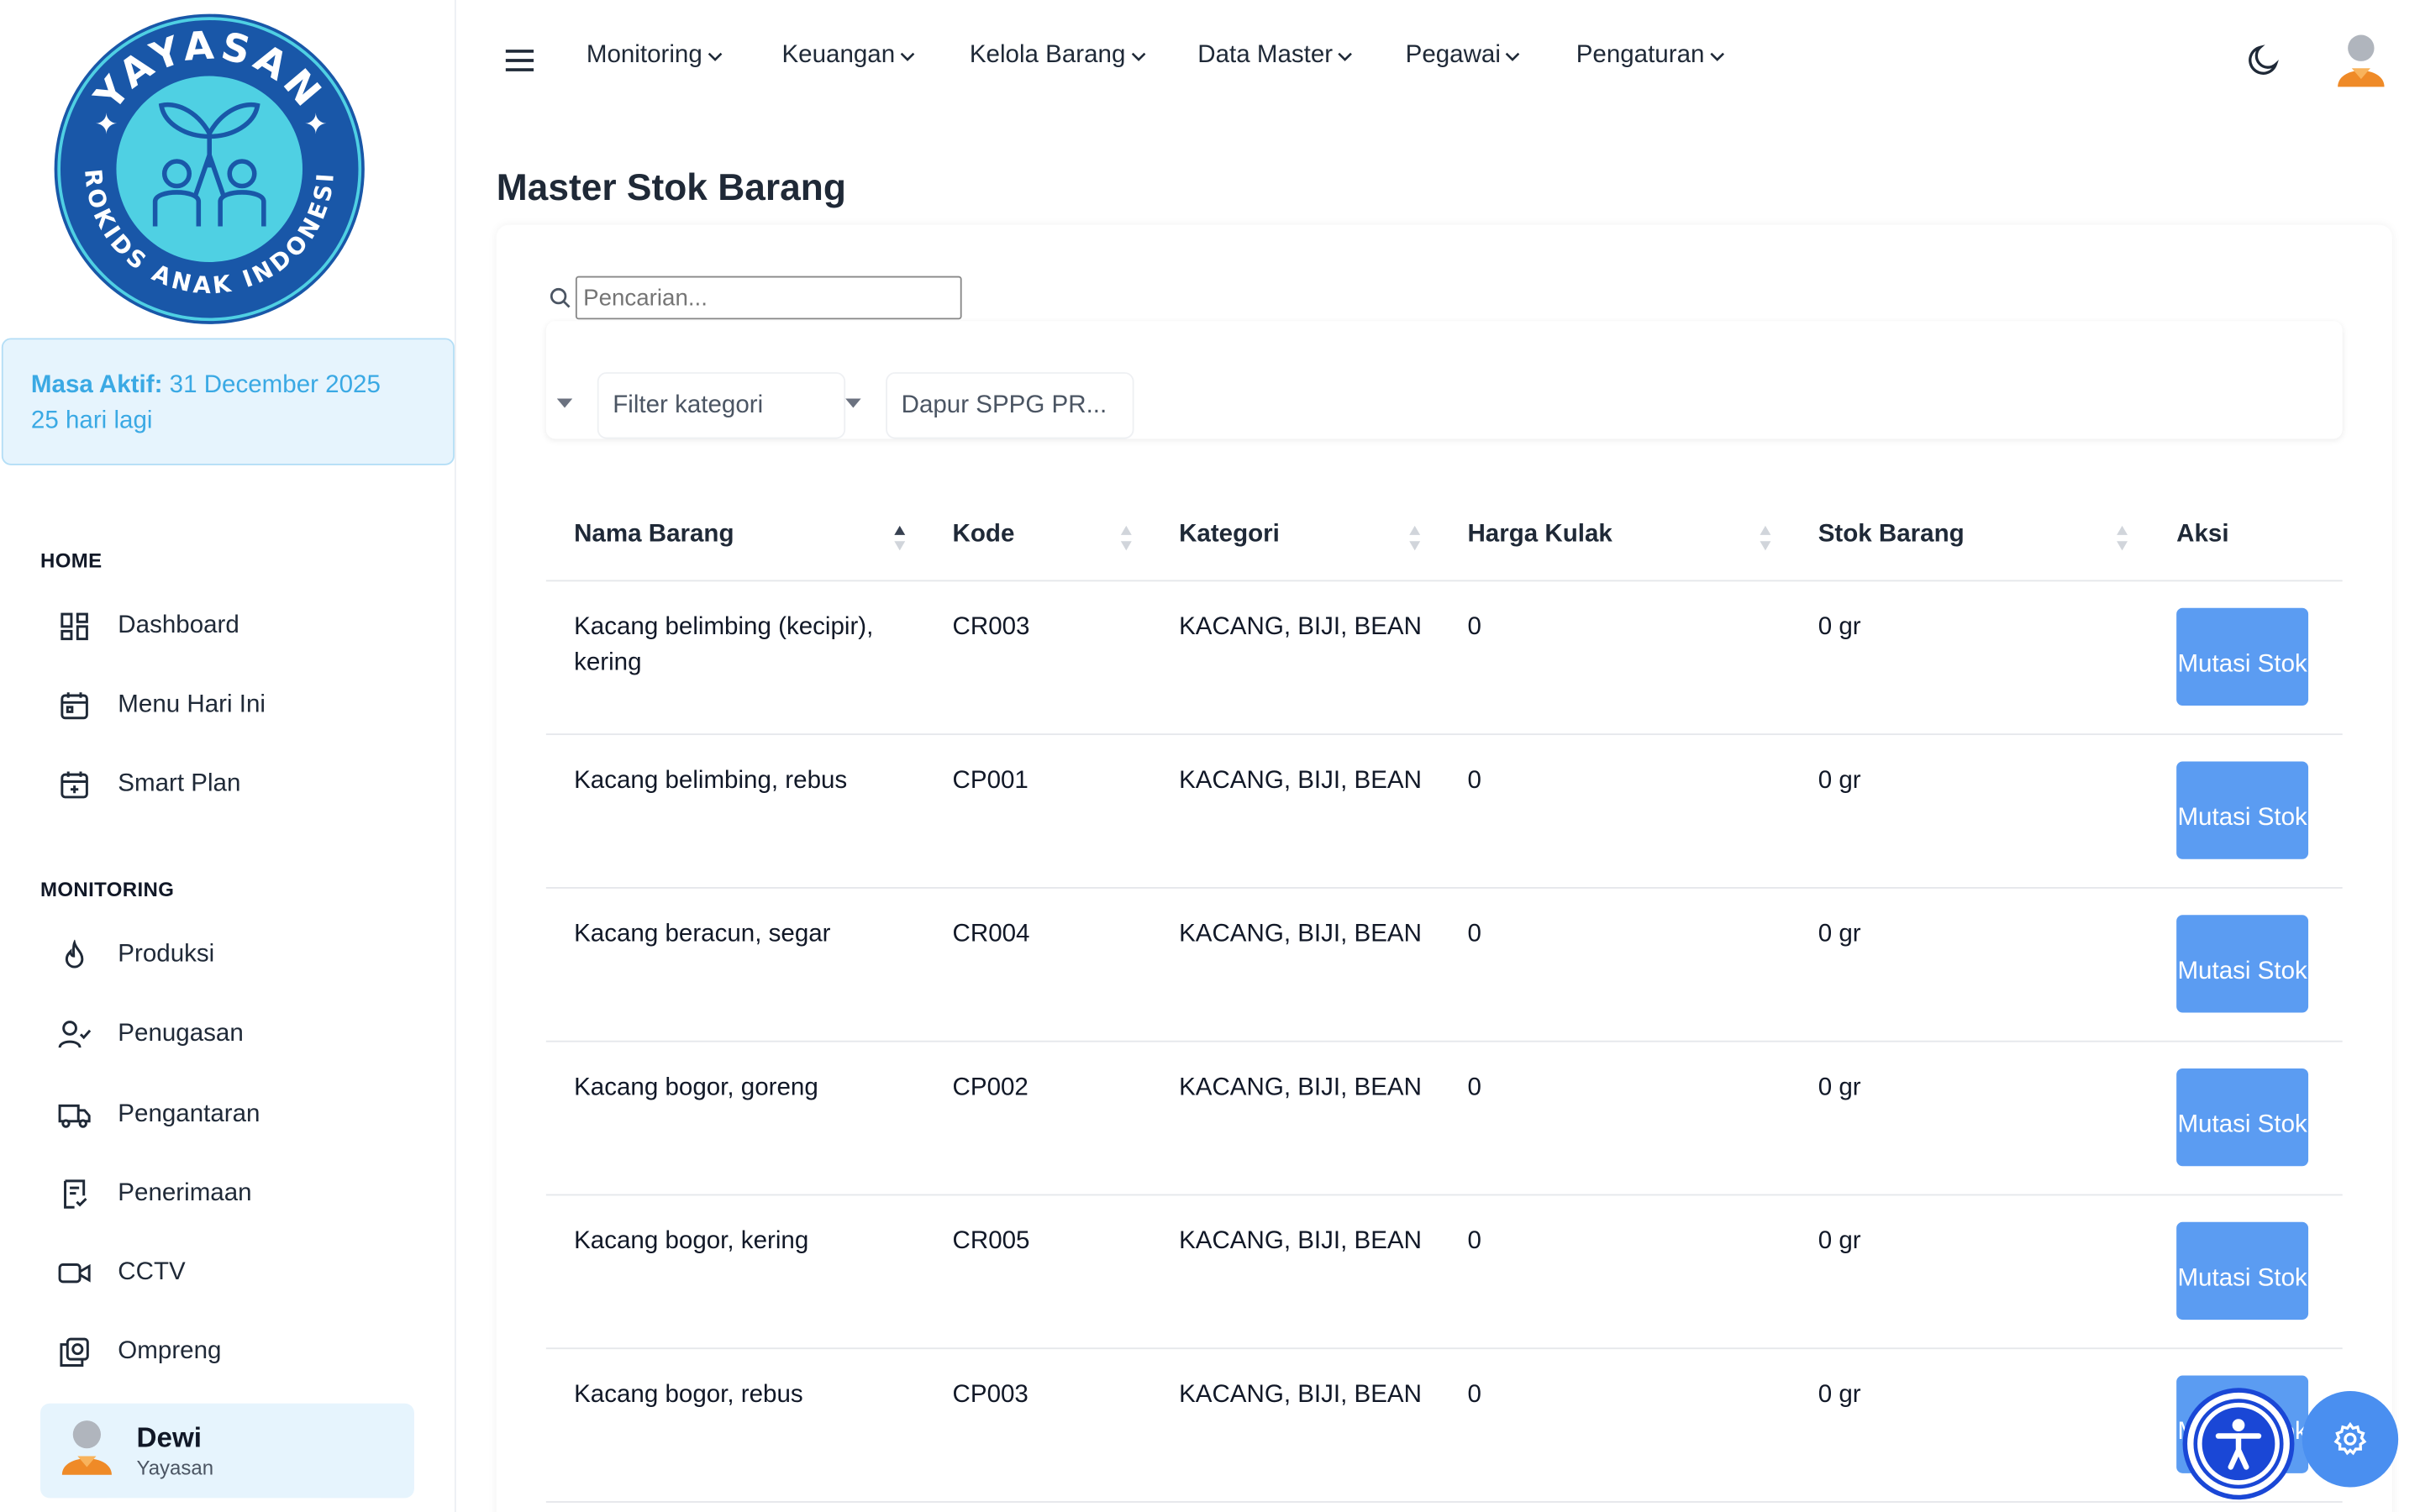 This screenshot has height=1512, width=2420. I want to click on cell-kode: CP003, so click(990, 1395).